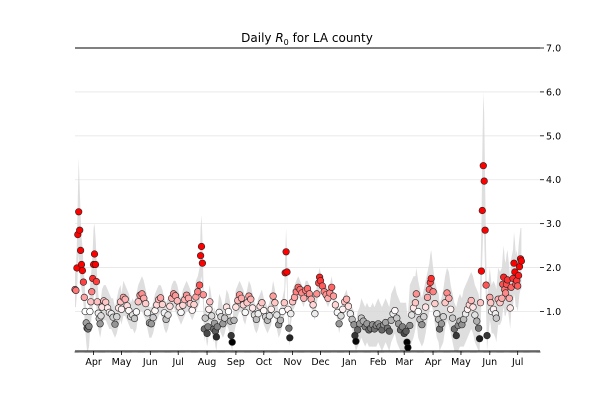  I want to click on chart-title: Daily R0 for LA county, so click(307, 39).